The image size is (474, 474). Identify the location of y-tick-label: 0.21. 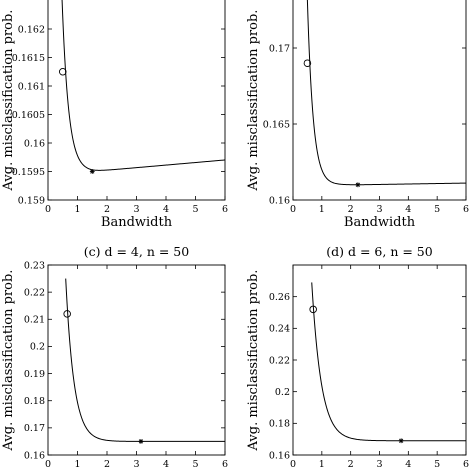
(34, 320).